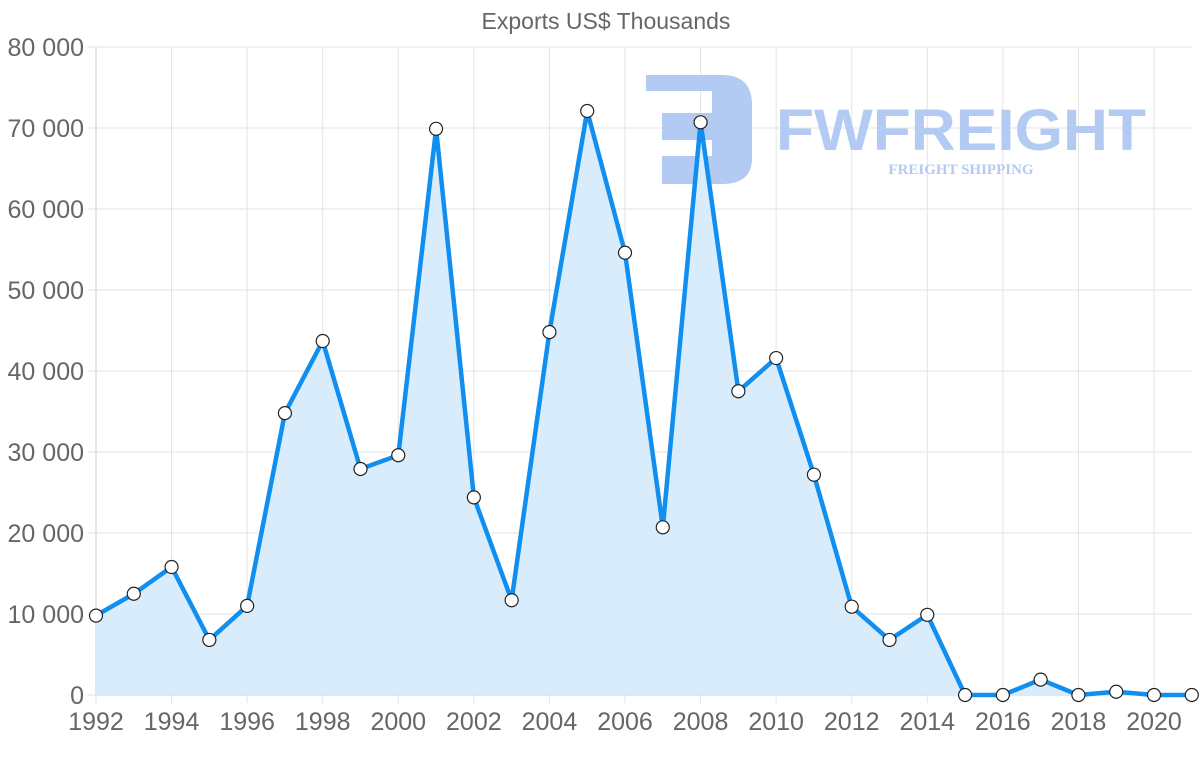 The width and height of the screenshot is (1200, 768). I want to click on x-tick-label: 2008, so click(701, 722).